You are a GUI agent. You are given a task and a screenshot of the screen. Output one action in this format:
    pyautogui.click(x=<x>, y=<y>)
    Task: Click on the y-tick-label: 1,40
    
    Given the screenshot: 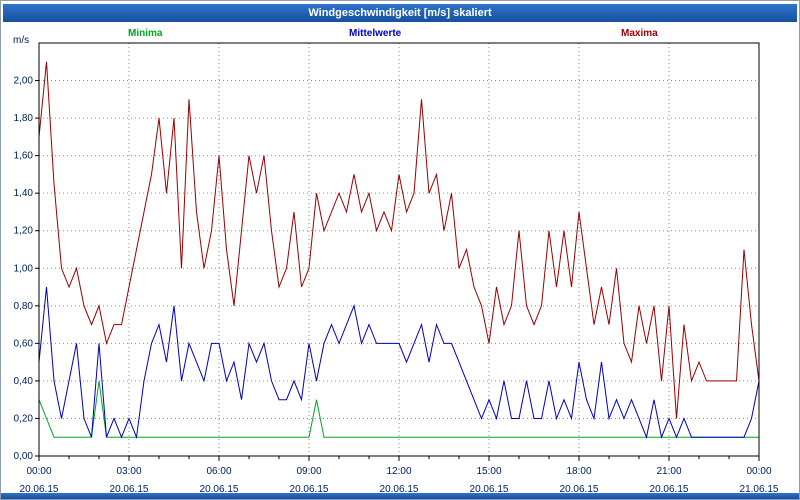 What is the action you would take?
    pyautogui.click(x=24, y=193)
    